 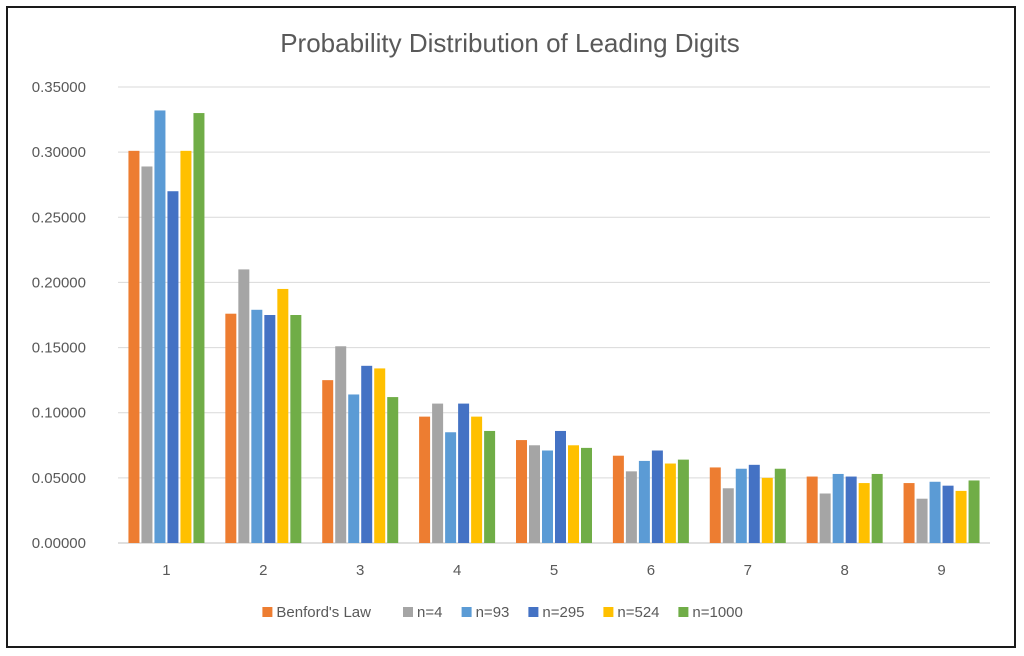 I want to click on legend-label: n=93, so click(x=493, y=612).